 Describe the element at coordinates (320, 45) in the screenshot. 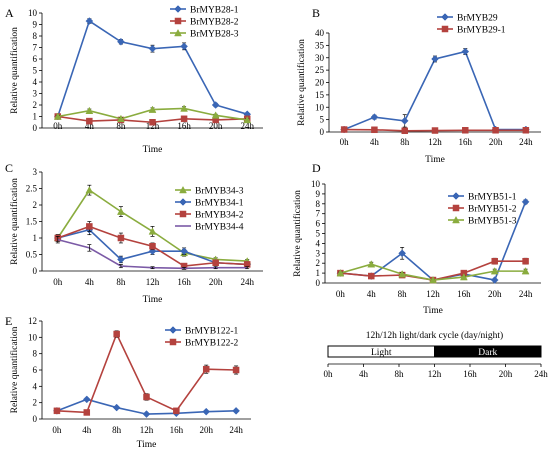

I see `y-tick-label: 35` at that location.